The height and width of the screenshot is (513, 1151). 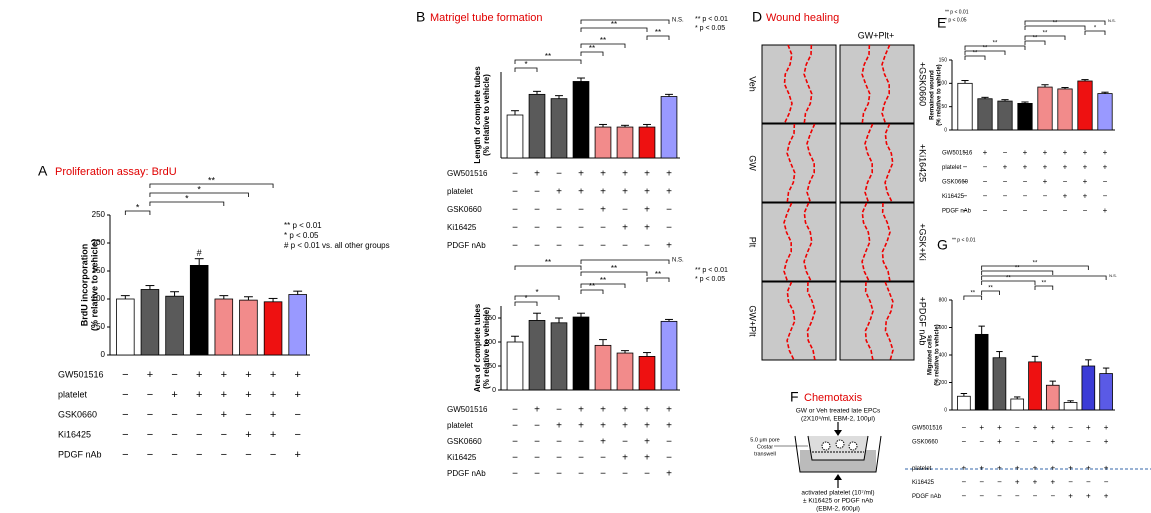 I want to click on panel-title: Wound healing, so click(x=802, y=18).